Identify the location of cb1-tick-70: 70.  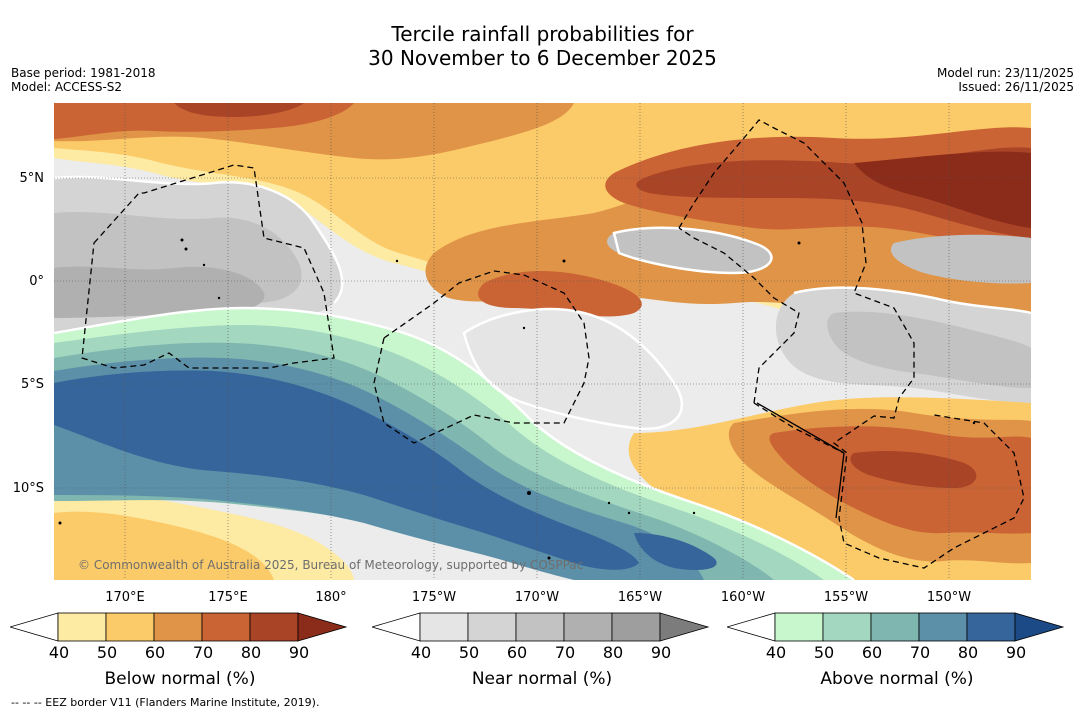
(565, 652).